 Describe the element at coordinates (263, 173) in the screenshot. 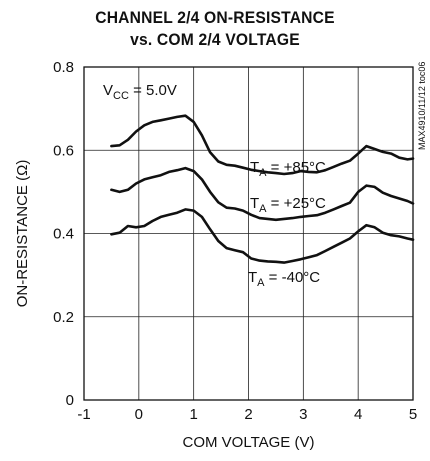

I see `label-85c-sub: A` at that location.